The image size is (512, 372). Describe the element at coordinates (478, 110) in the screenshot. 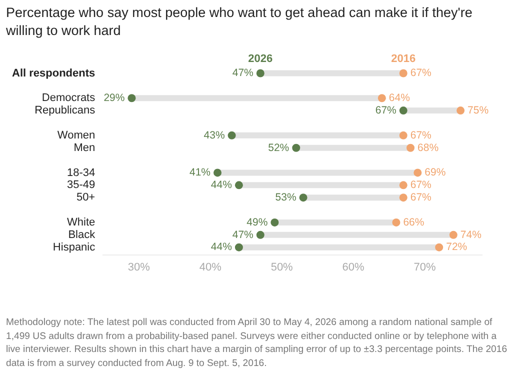

I see `data-label: 75%` at that location.